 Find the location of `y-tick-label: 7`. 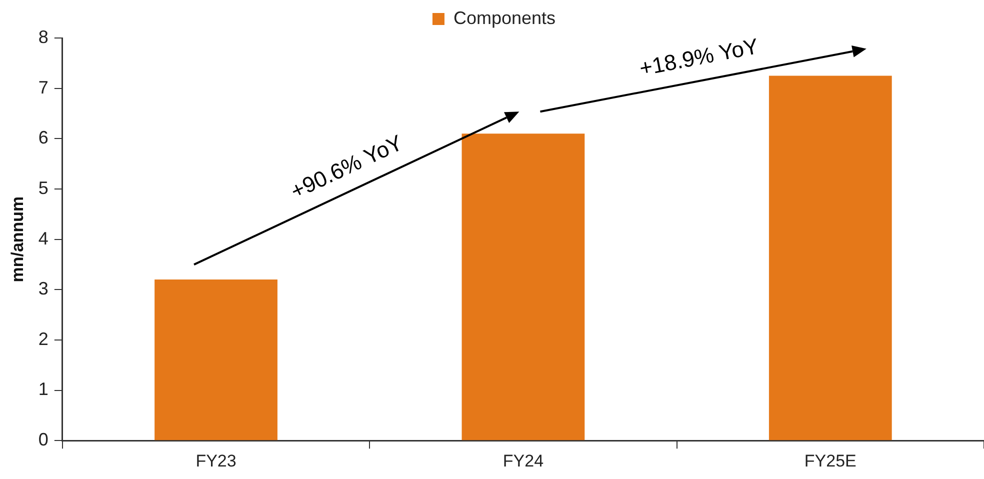

y-tick-label: 7 is located at coordinates (43, 87).